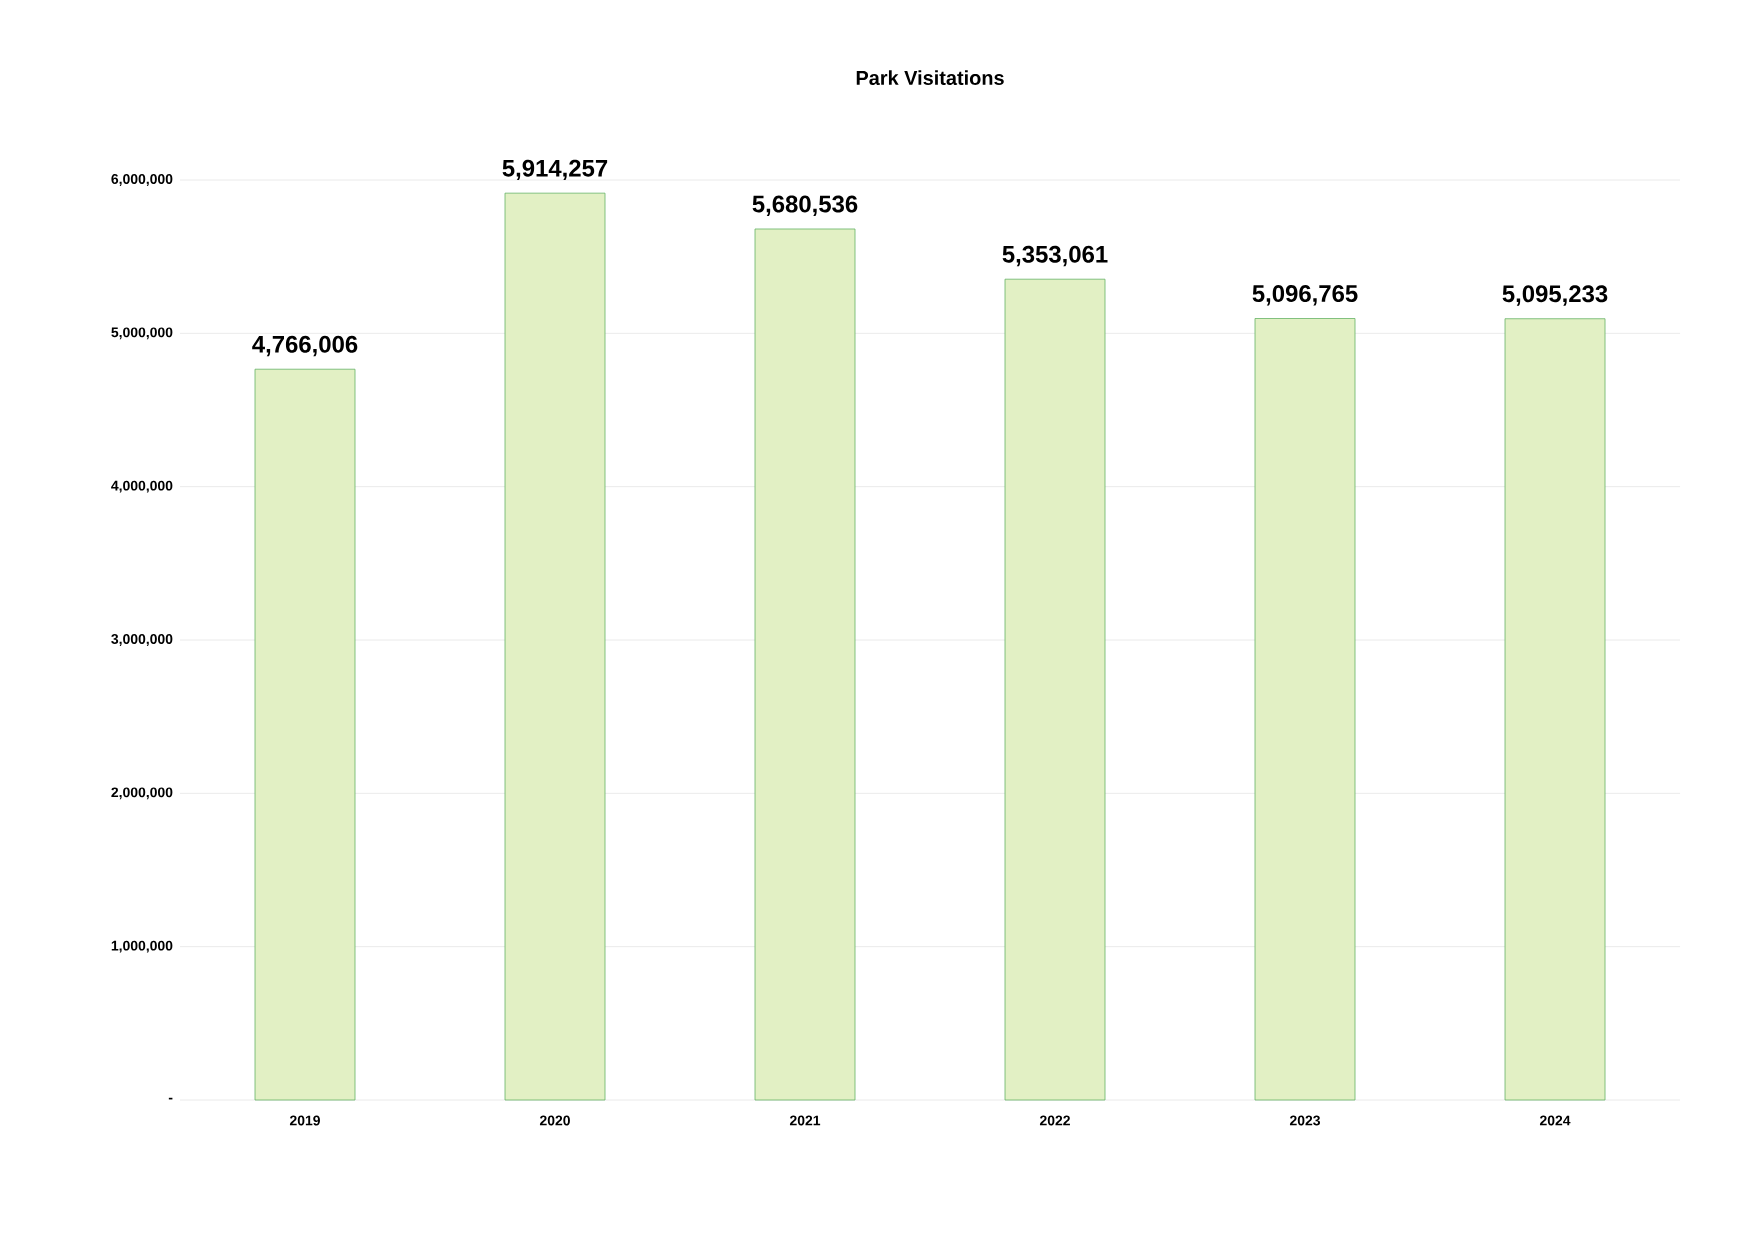 The height and width of the screenshot is (1258, 1742). Describe the element at coordinates (1555, 295) in the screenshot. I see `data-label: 5,095,233` at that location.